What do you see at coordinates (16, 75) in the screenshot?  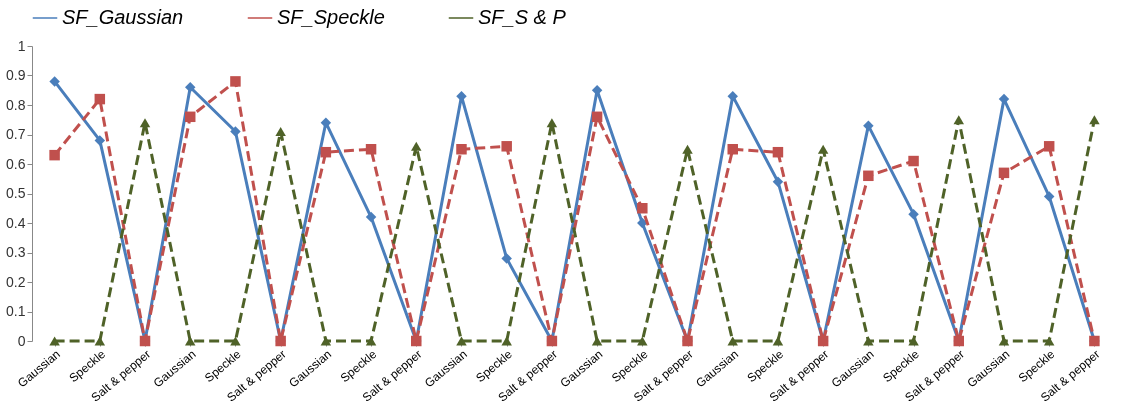 I see `y-tick-label: 0.9` at bounding box center [16, 75].